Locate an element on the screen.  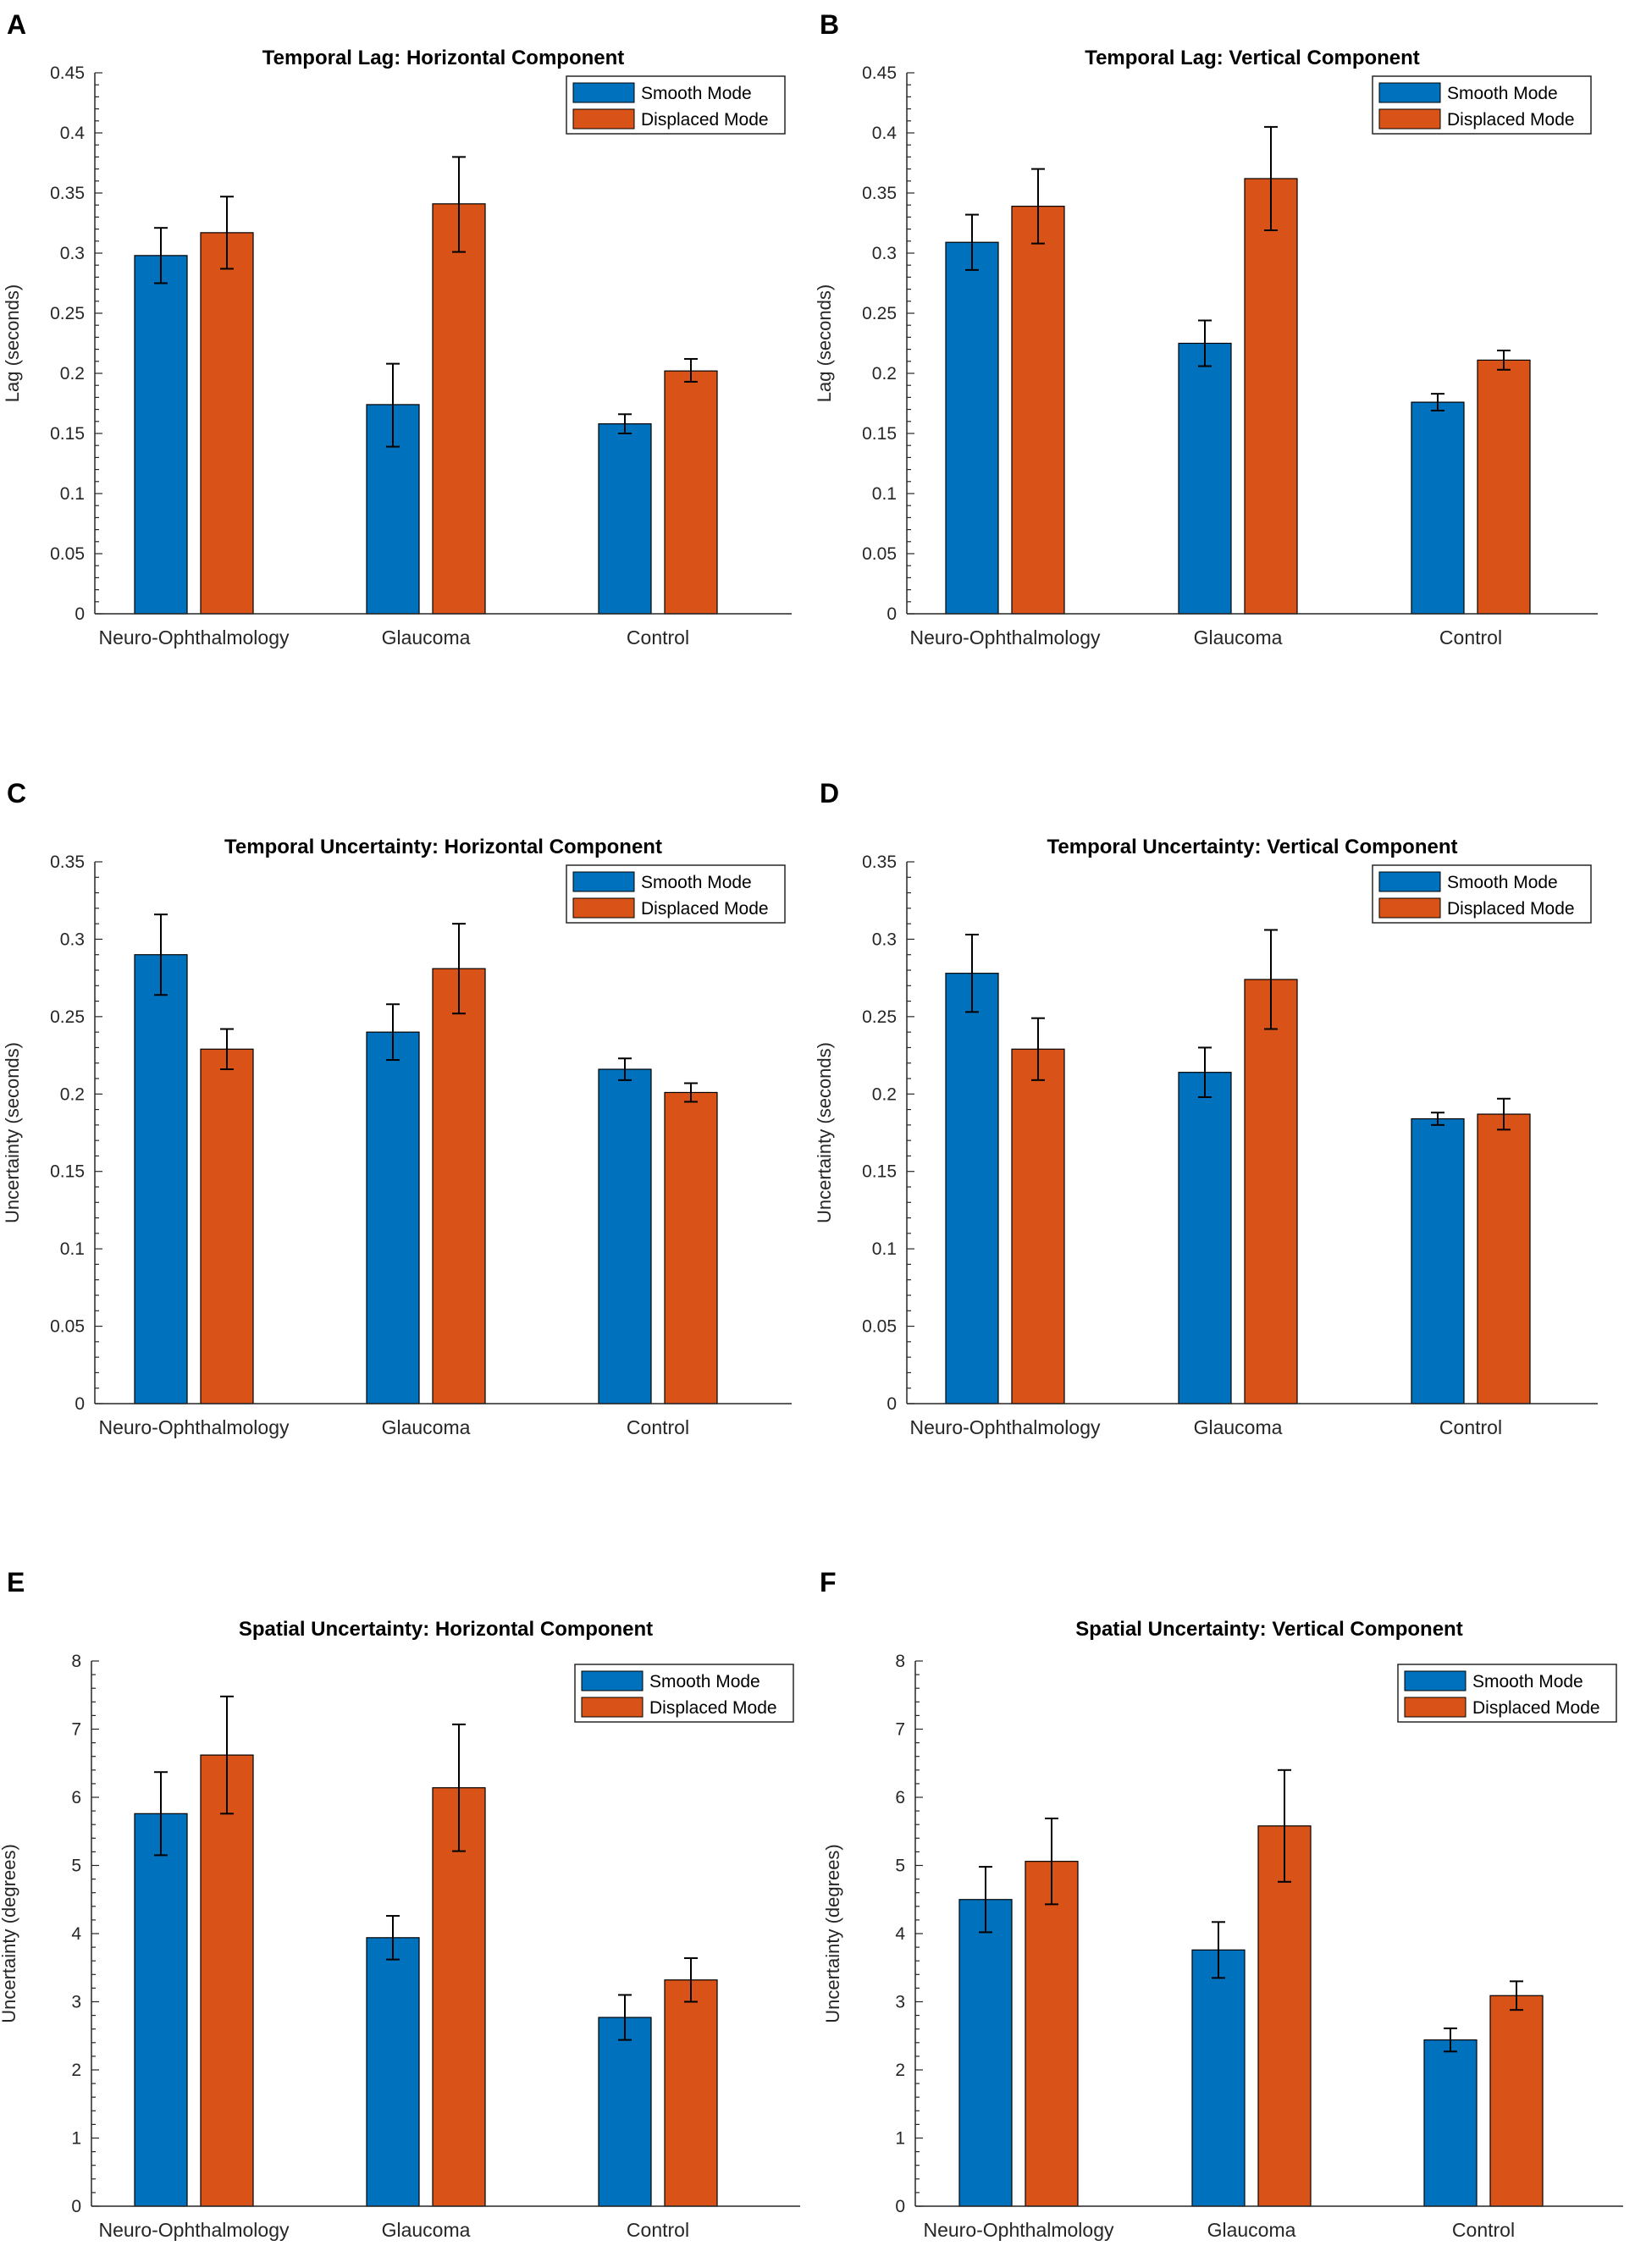
panel-letter: F is located at coordinates (829, 1582).